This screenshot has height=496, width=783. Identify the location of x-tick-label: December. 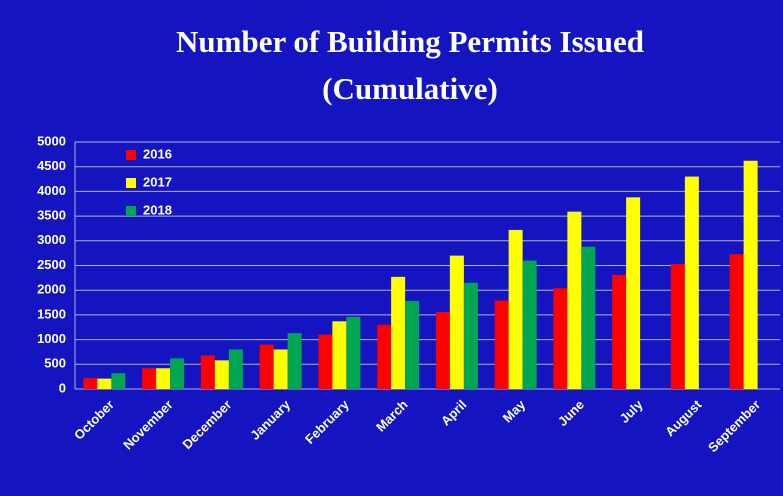
(206, 424).